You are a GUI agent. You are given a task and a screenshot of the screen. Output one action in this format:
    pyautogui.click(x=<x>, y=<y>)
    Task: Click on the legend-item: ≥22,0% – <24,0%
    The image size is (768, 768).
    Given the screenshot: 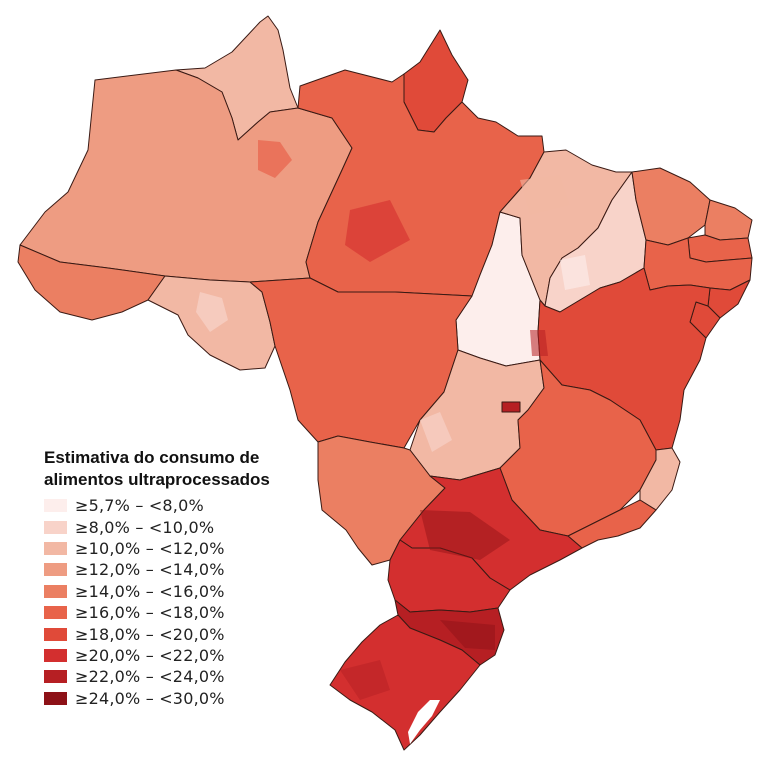 What is the action you would take?
    pyautogui.click(x=179, y=676)
    